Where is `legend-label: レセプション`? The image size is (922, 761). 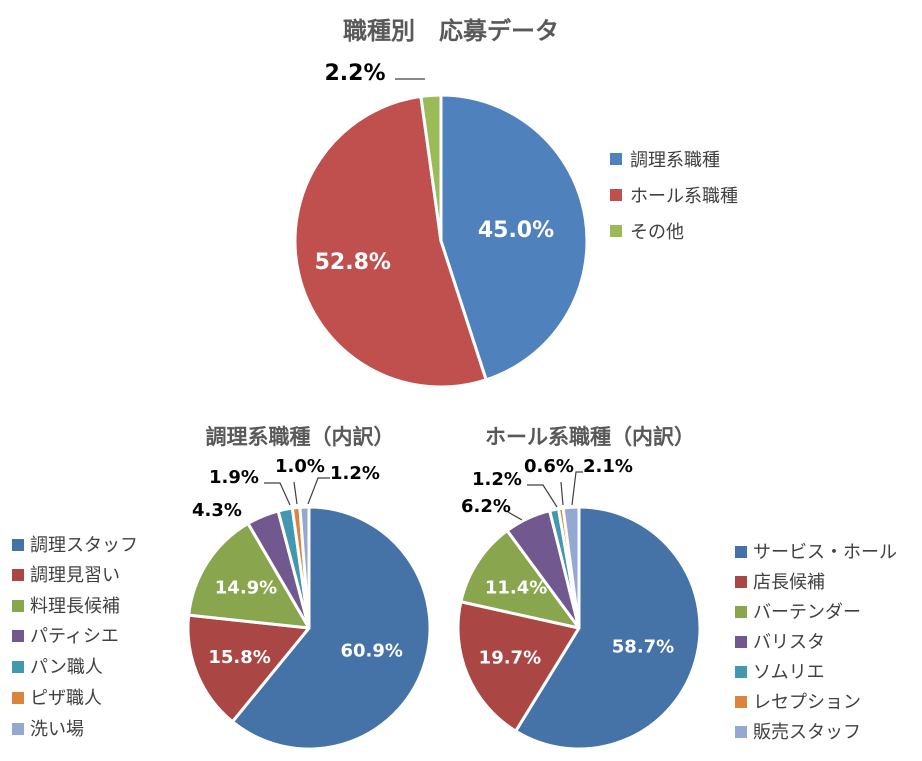
legend-label: レセプション is located at coordinates (807, 702).